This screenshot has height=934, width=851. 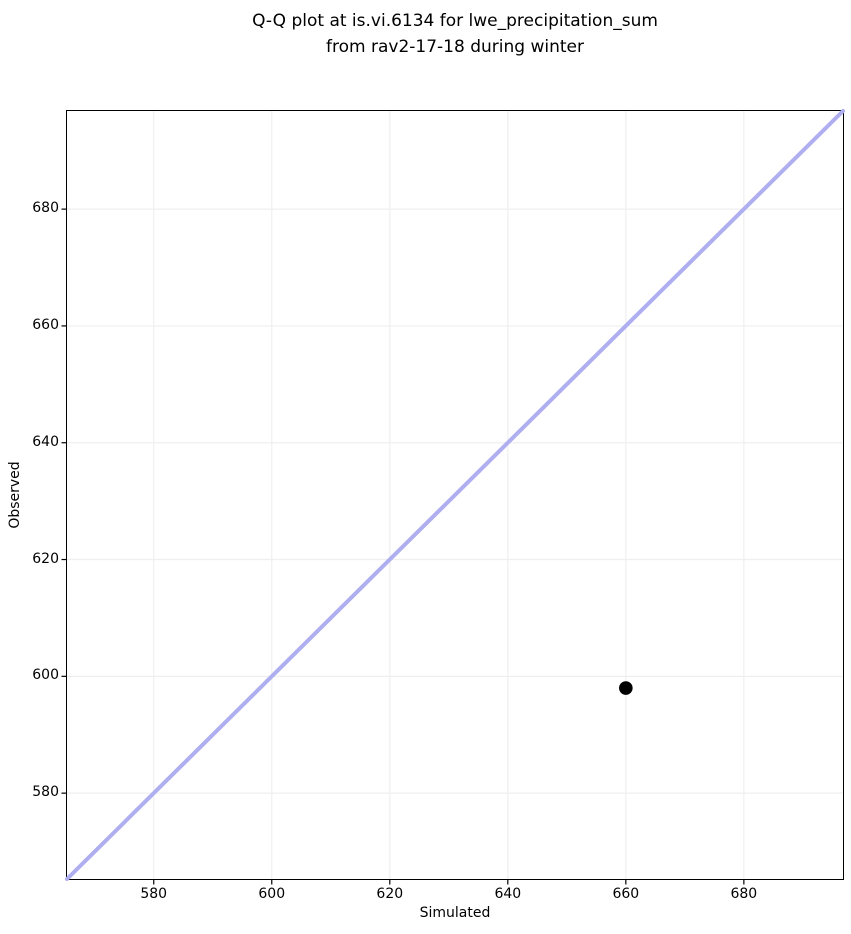 I want to click on x-tick-label: 640, so click(x=508, y=894).